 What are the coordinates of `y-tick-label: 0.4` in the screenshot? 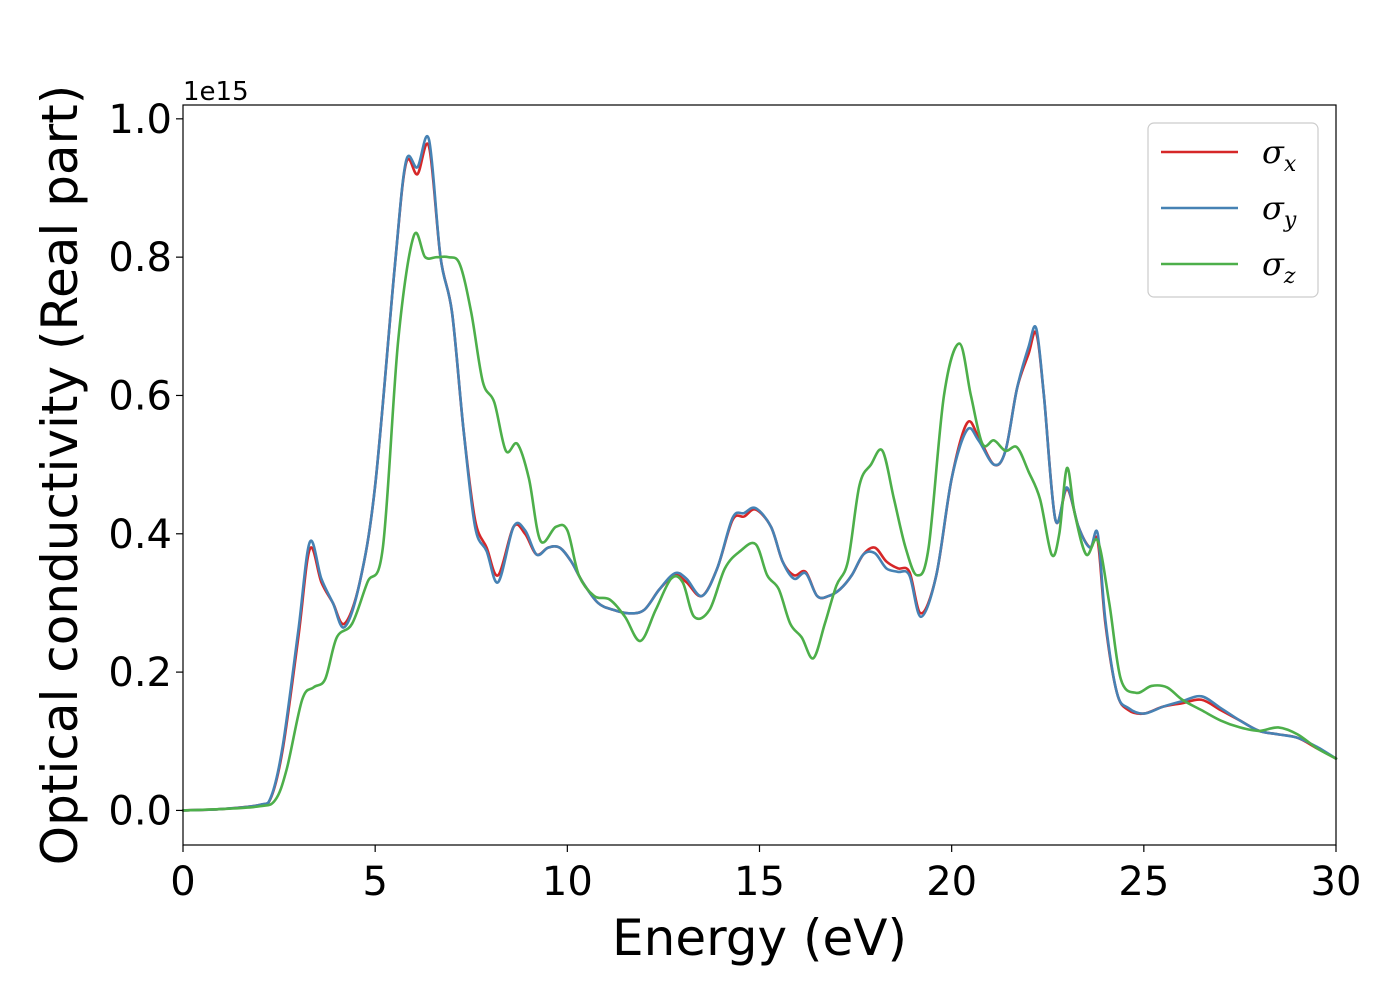 It's located at (140, 535).